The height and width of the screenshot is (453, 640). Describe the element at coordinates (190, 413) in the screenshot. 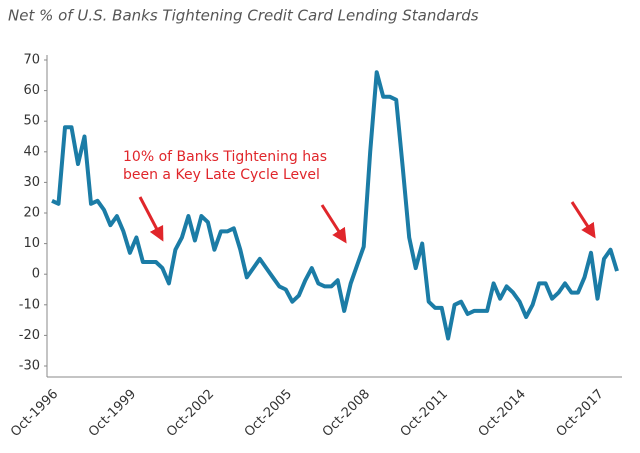

I see `x-tick-label: Oct-2002` at that location.